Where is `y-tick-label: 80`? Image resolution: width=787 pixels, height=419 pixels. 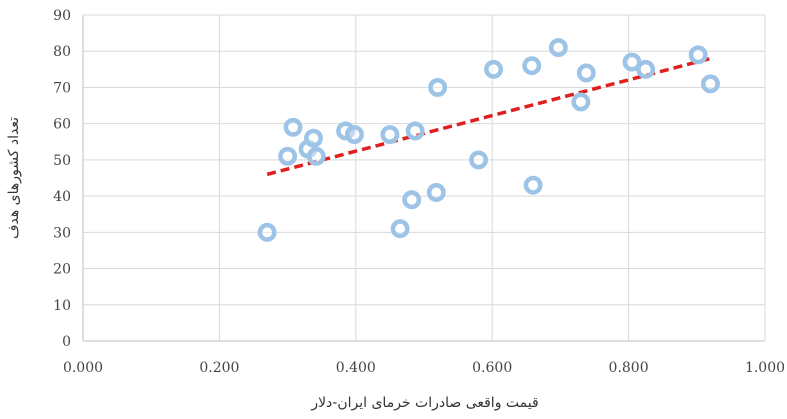 y-tick-label: 80 is located at coordinates (62, 52).